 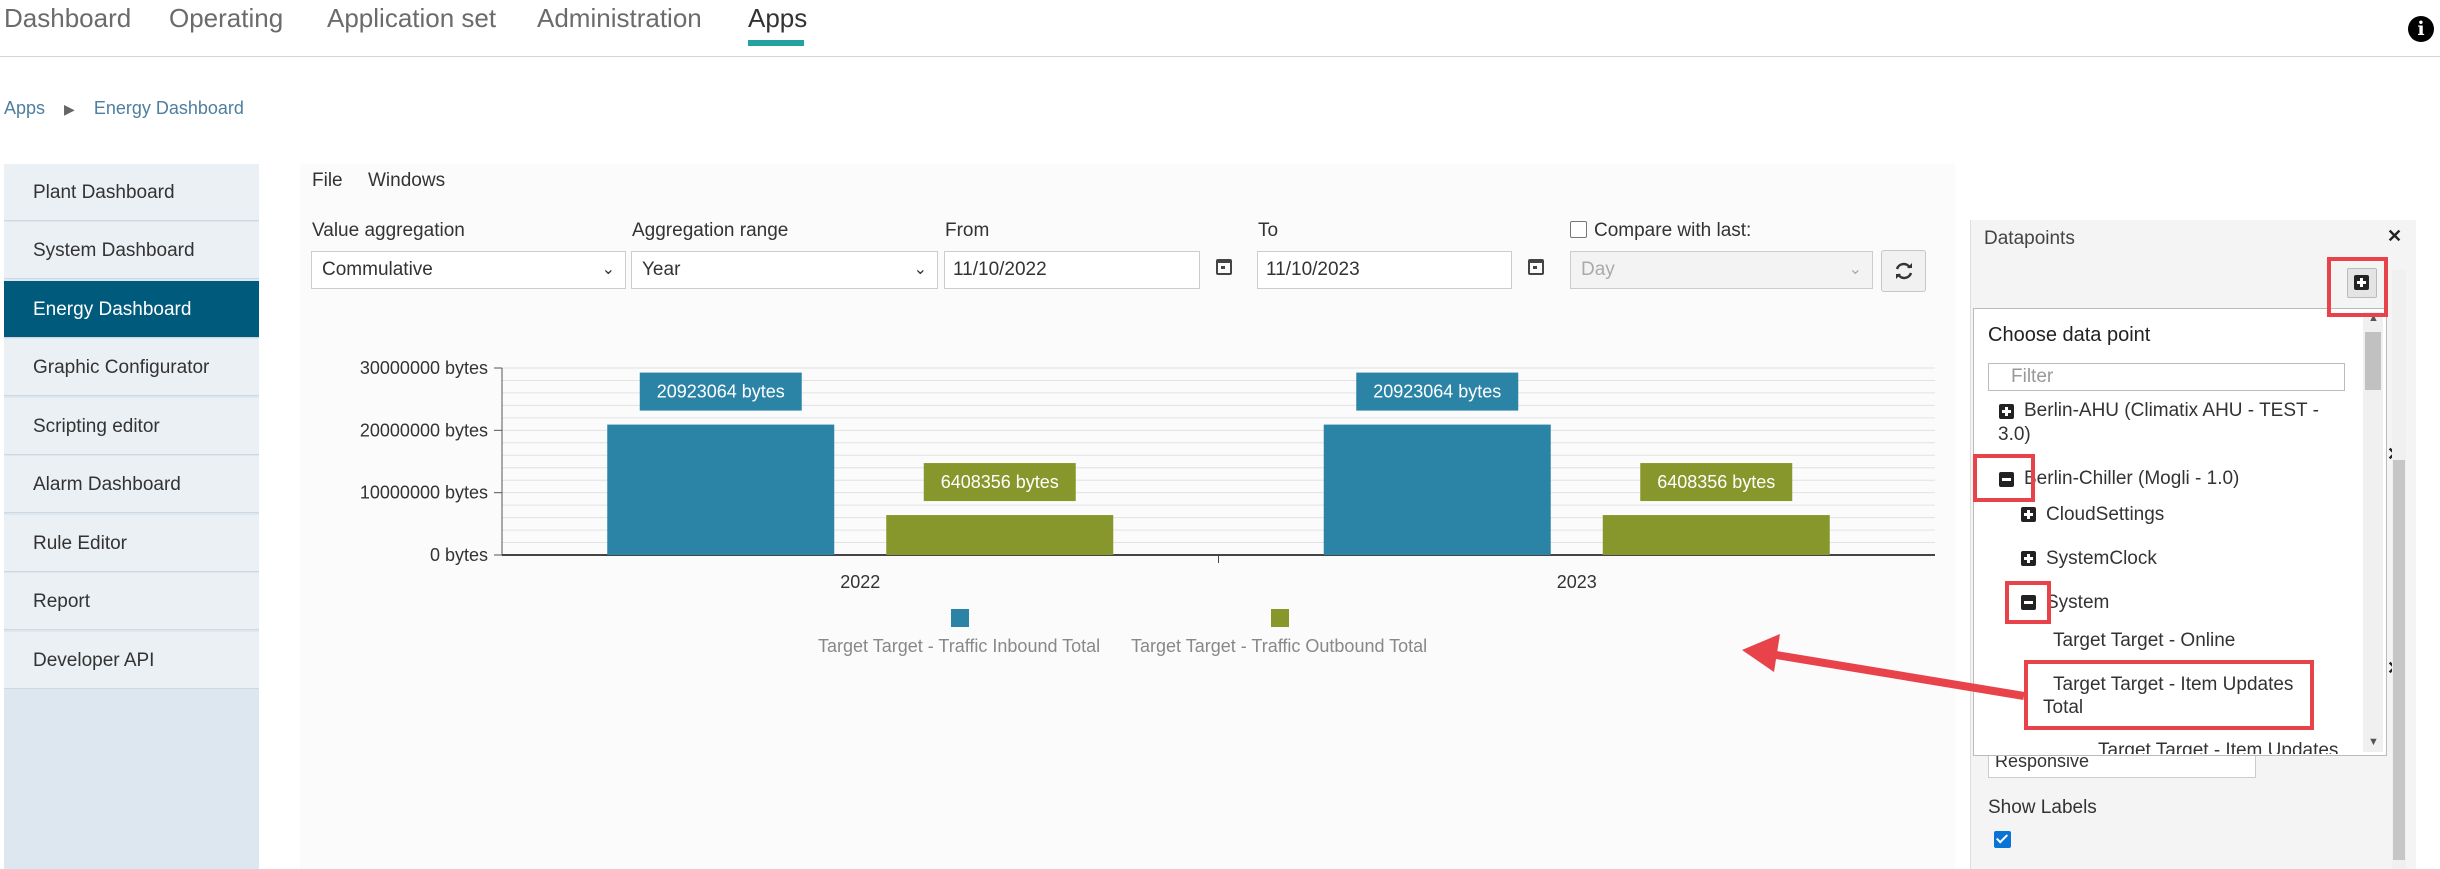 What do you see at coordinates (2014, 434) in the screenshot?
I see `tree-node-berlin-ahu-cont: 3.0)` at bounding box center [2014, 434].